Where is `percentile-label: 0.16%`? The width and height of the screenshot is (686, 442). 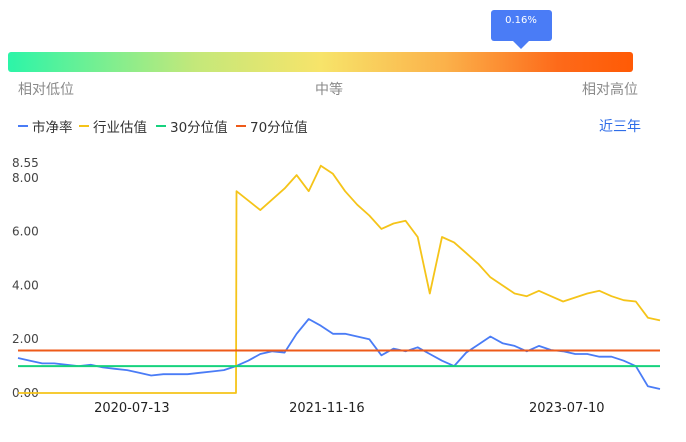
percentile-label: 0.16% is located at coordinates (521, 20).